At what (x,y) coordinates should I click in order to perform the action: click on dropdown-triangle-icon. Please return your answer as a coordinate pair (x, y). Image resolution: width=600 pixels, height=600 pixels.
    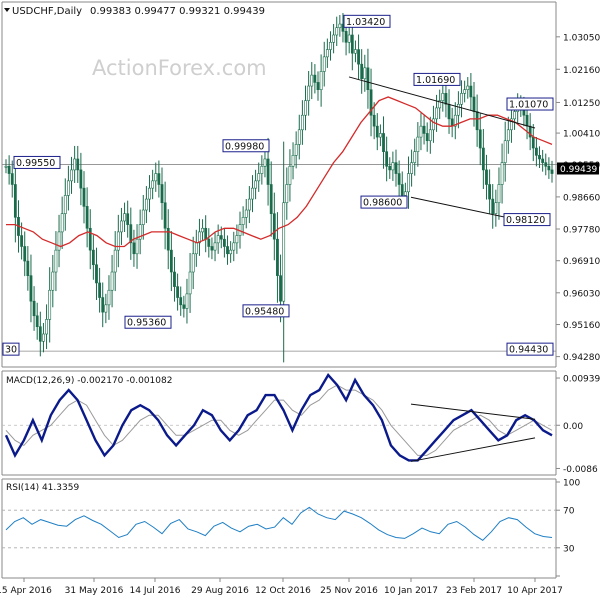
    Looking at the image, I should click on (7, 10).